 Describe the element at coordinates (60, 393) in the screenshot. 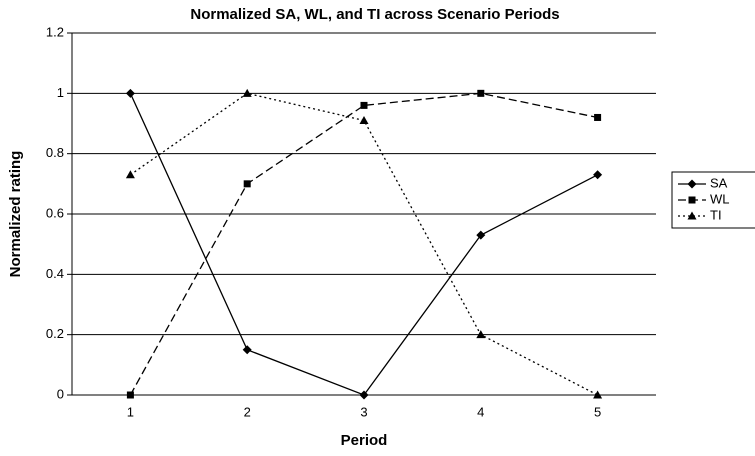

I see `y-tick-label: 0` at that location.